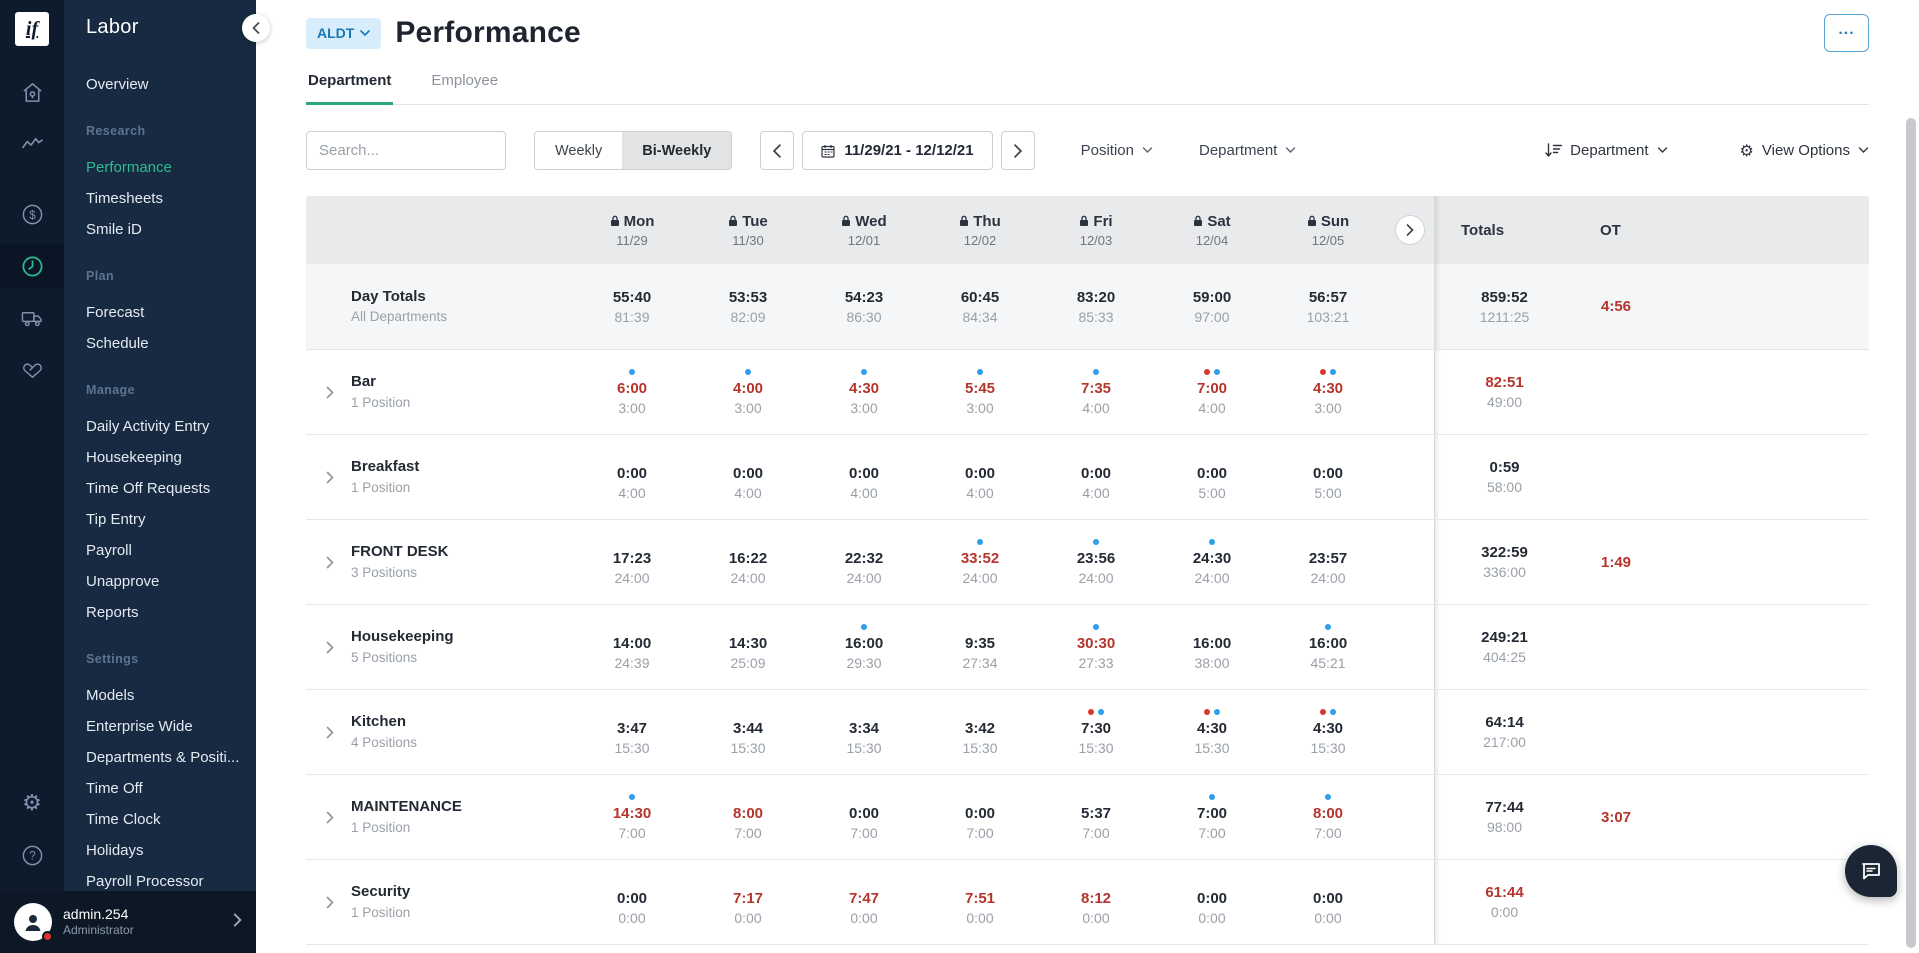 This screenshot has width=1919, height=953. I want to click on sidebar-item-time-clock: Time Clock, so click(123, 819).